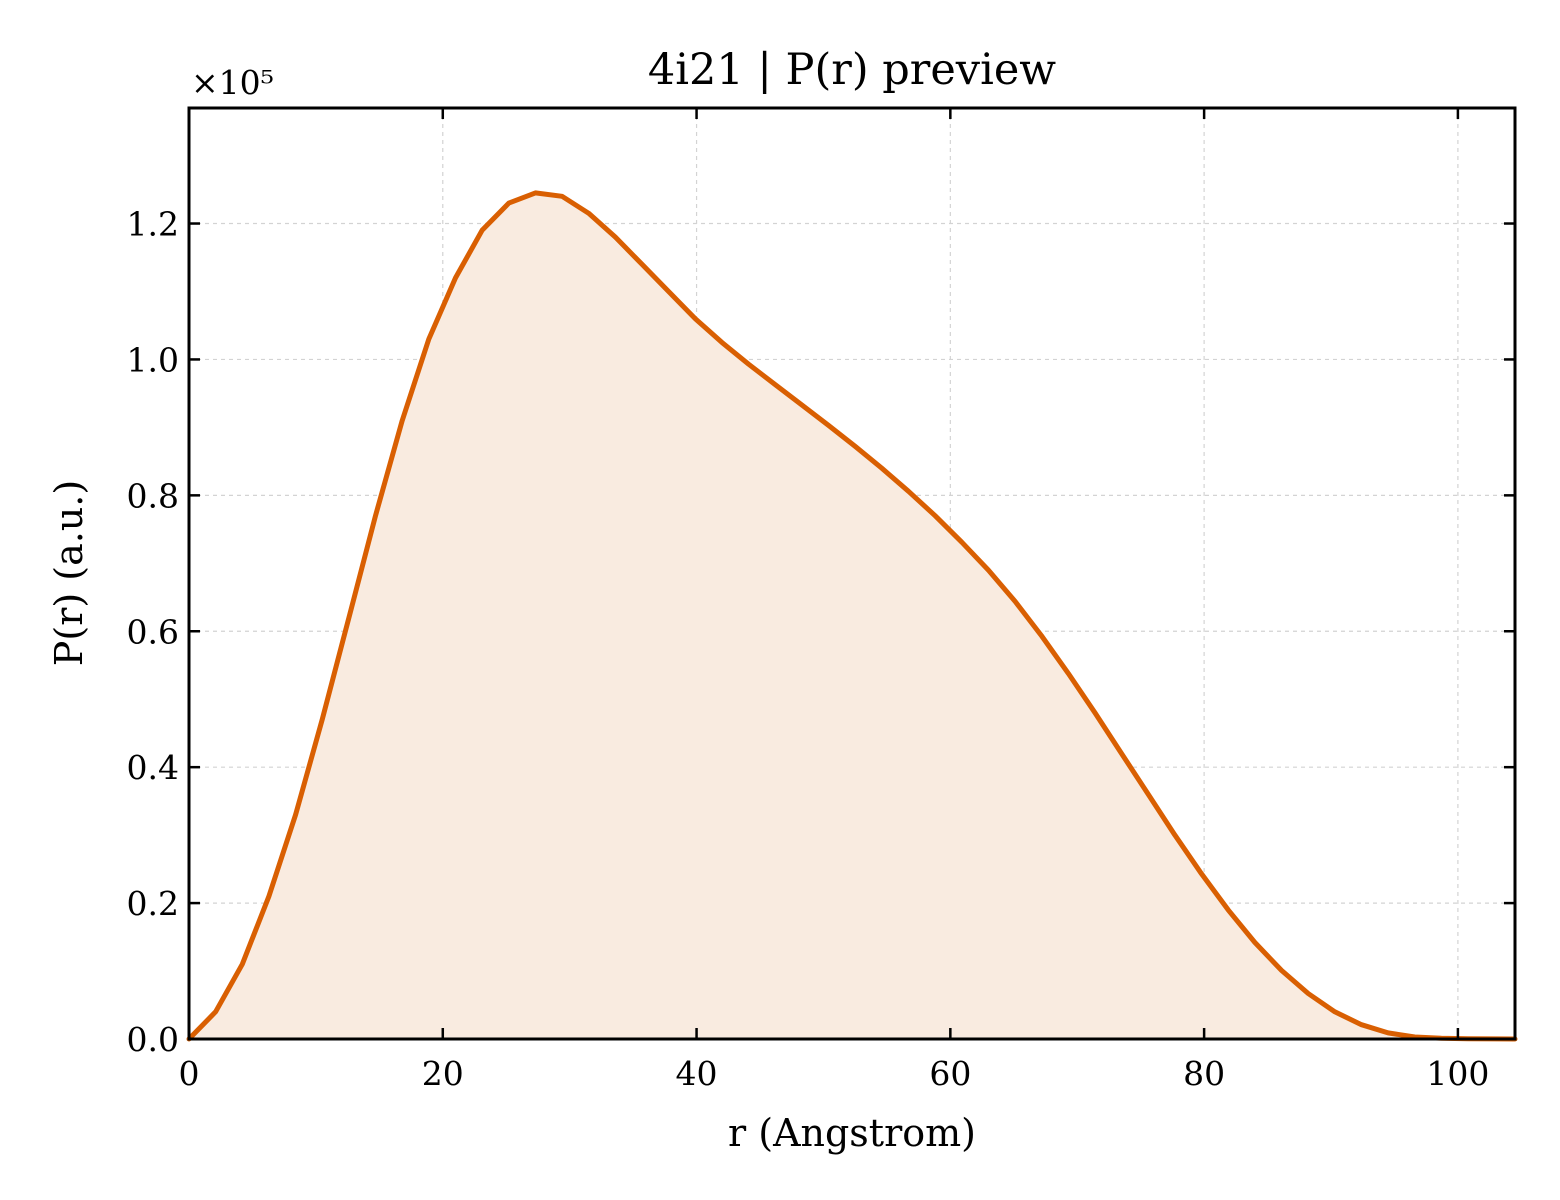 The width and height of the screenshot is (1560, 1200). What do you see at coordinates (1204, 1073) in the screenshot?
I see `x-tick-label: 80` at bounding box center [1204, 1073].